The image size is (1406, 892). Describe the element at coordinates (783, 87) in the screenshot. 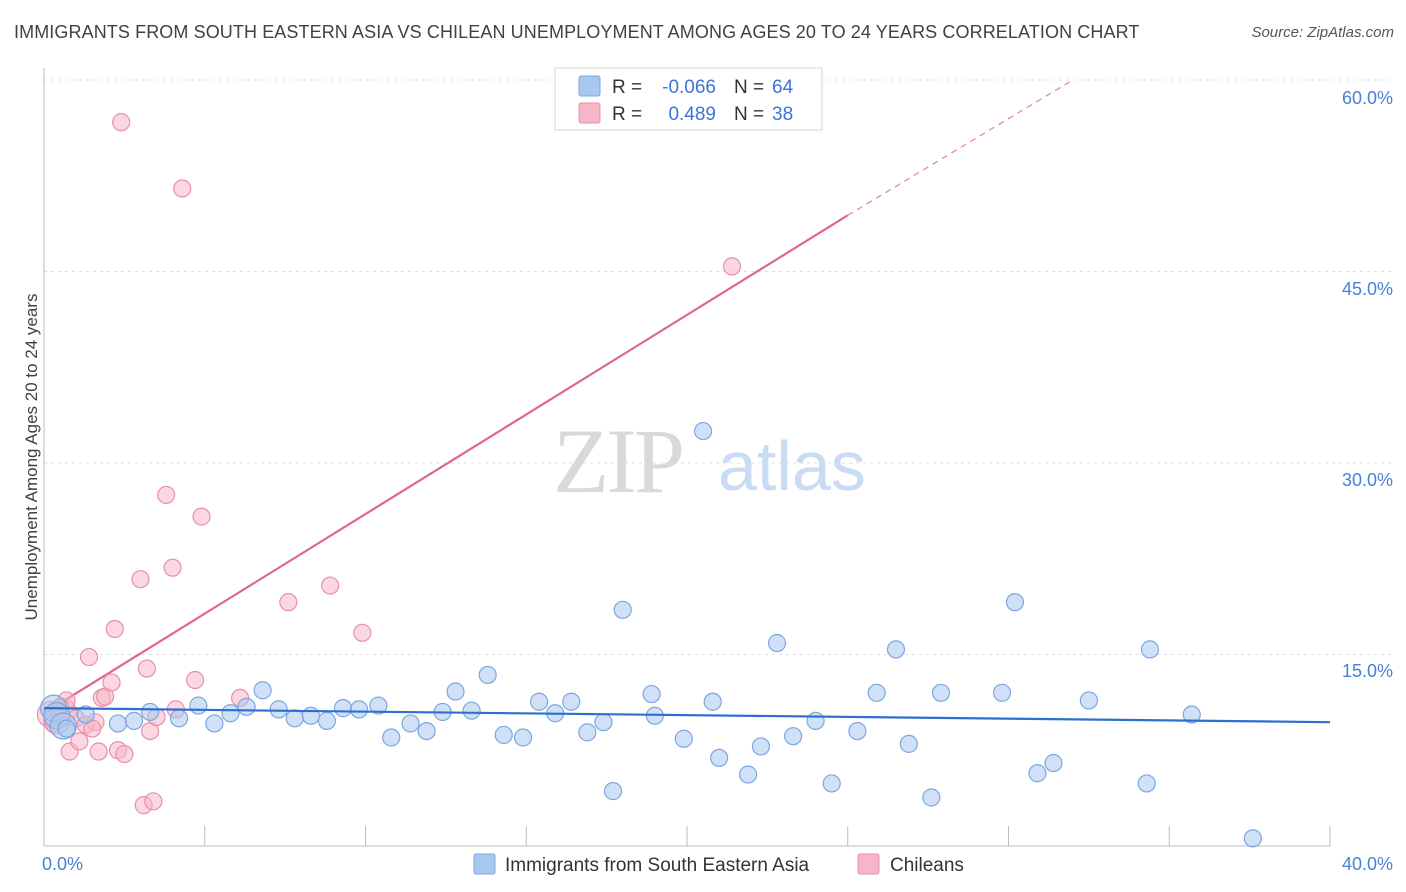

I see `legend-n-value-blue: 64` at that location.